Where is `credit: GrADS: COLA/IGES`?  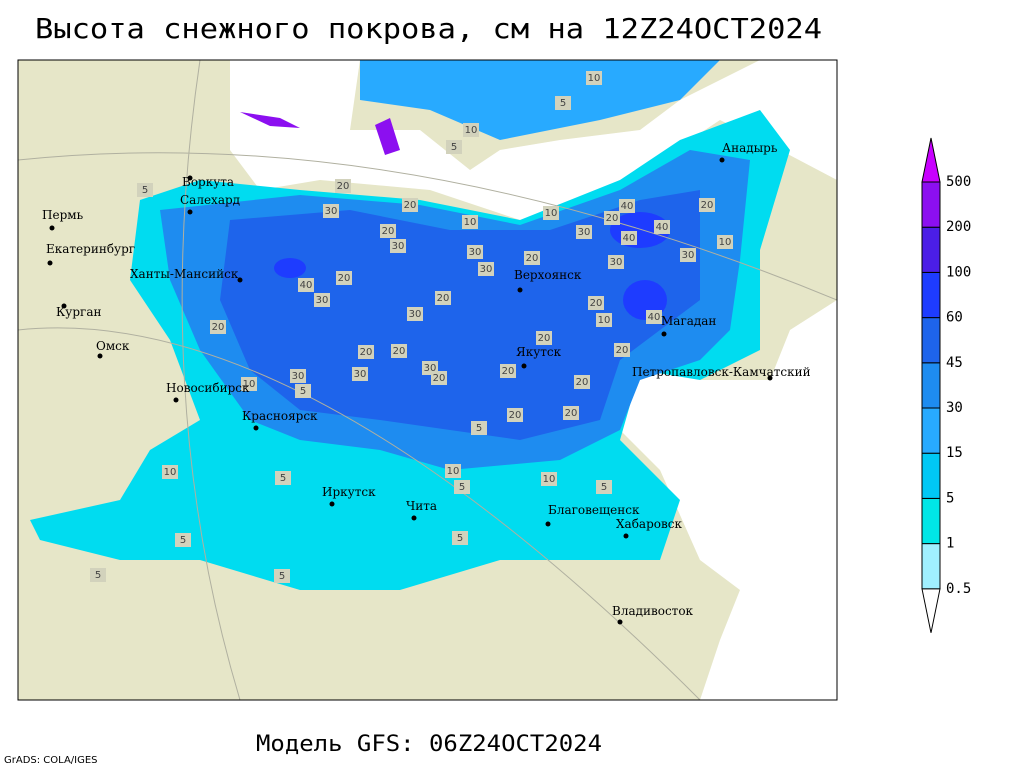 credit: GrADS: COLA/IGES is located at coordinates (51, 760).